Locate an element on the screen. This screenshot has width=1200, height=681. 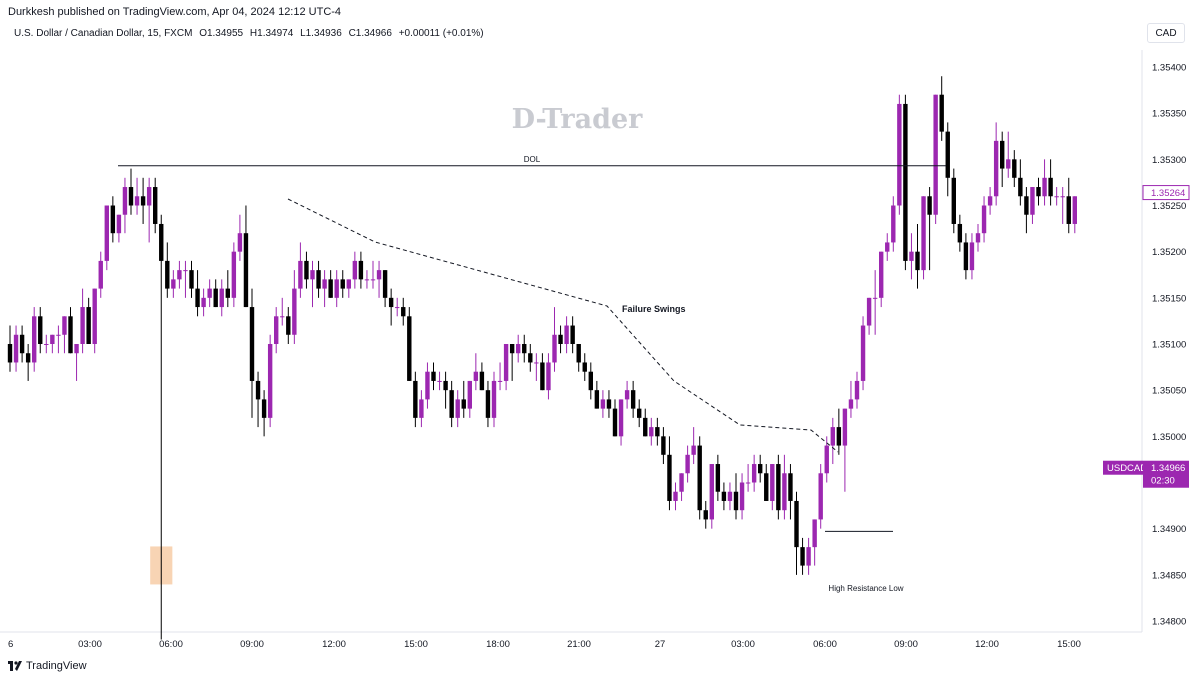
last-price-tag is located at coordinates (1166, 474).